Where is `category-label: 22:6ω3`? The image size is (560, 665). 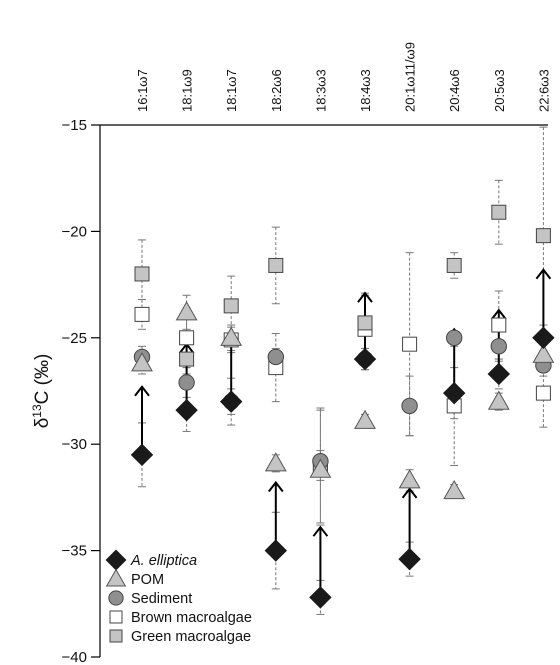
category-label: 22:6ω3 is located at coordinates (543, 90).